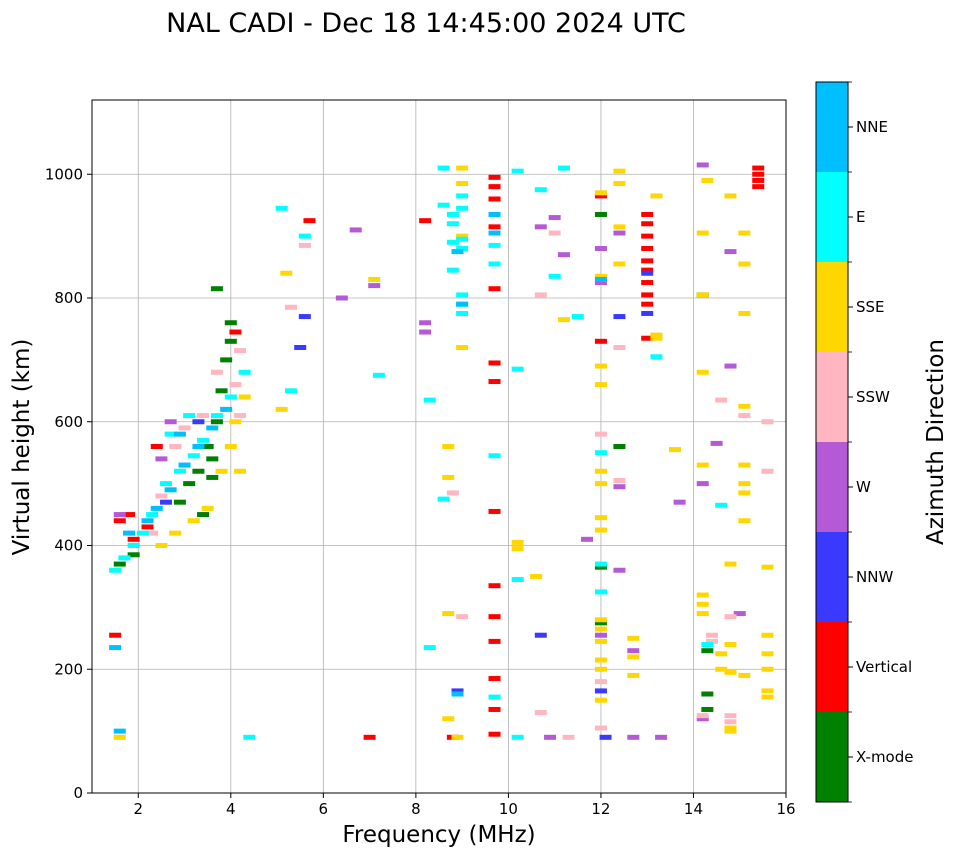  I want to click on colorbar: X-mode Vertical NNW W SSW SSE E NNE, so click(864, 442).